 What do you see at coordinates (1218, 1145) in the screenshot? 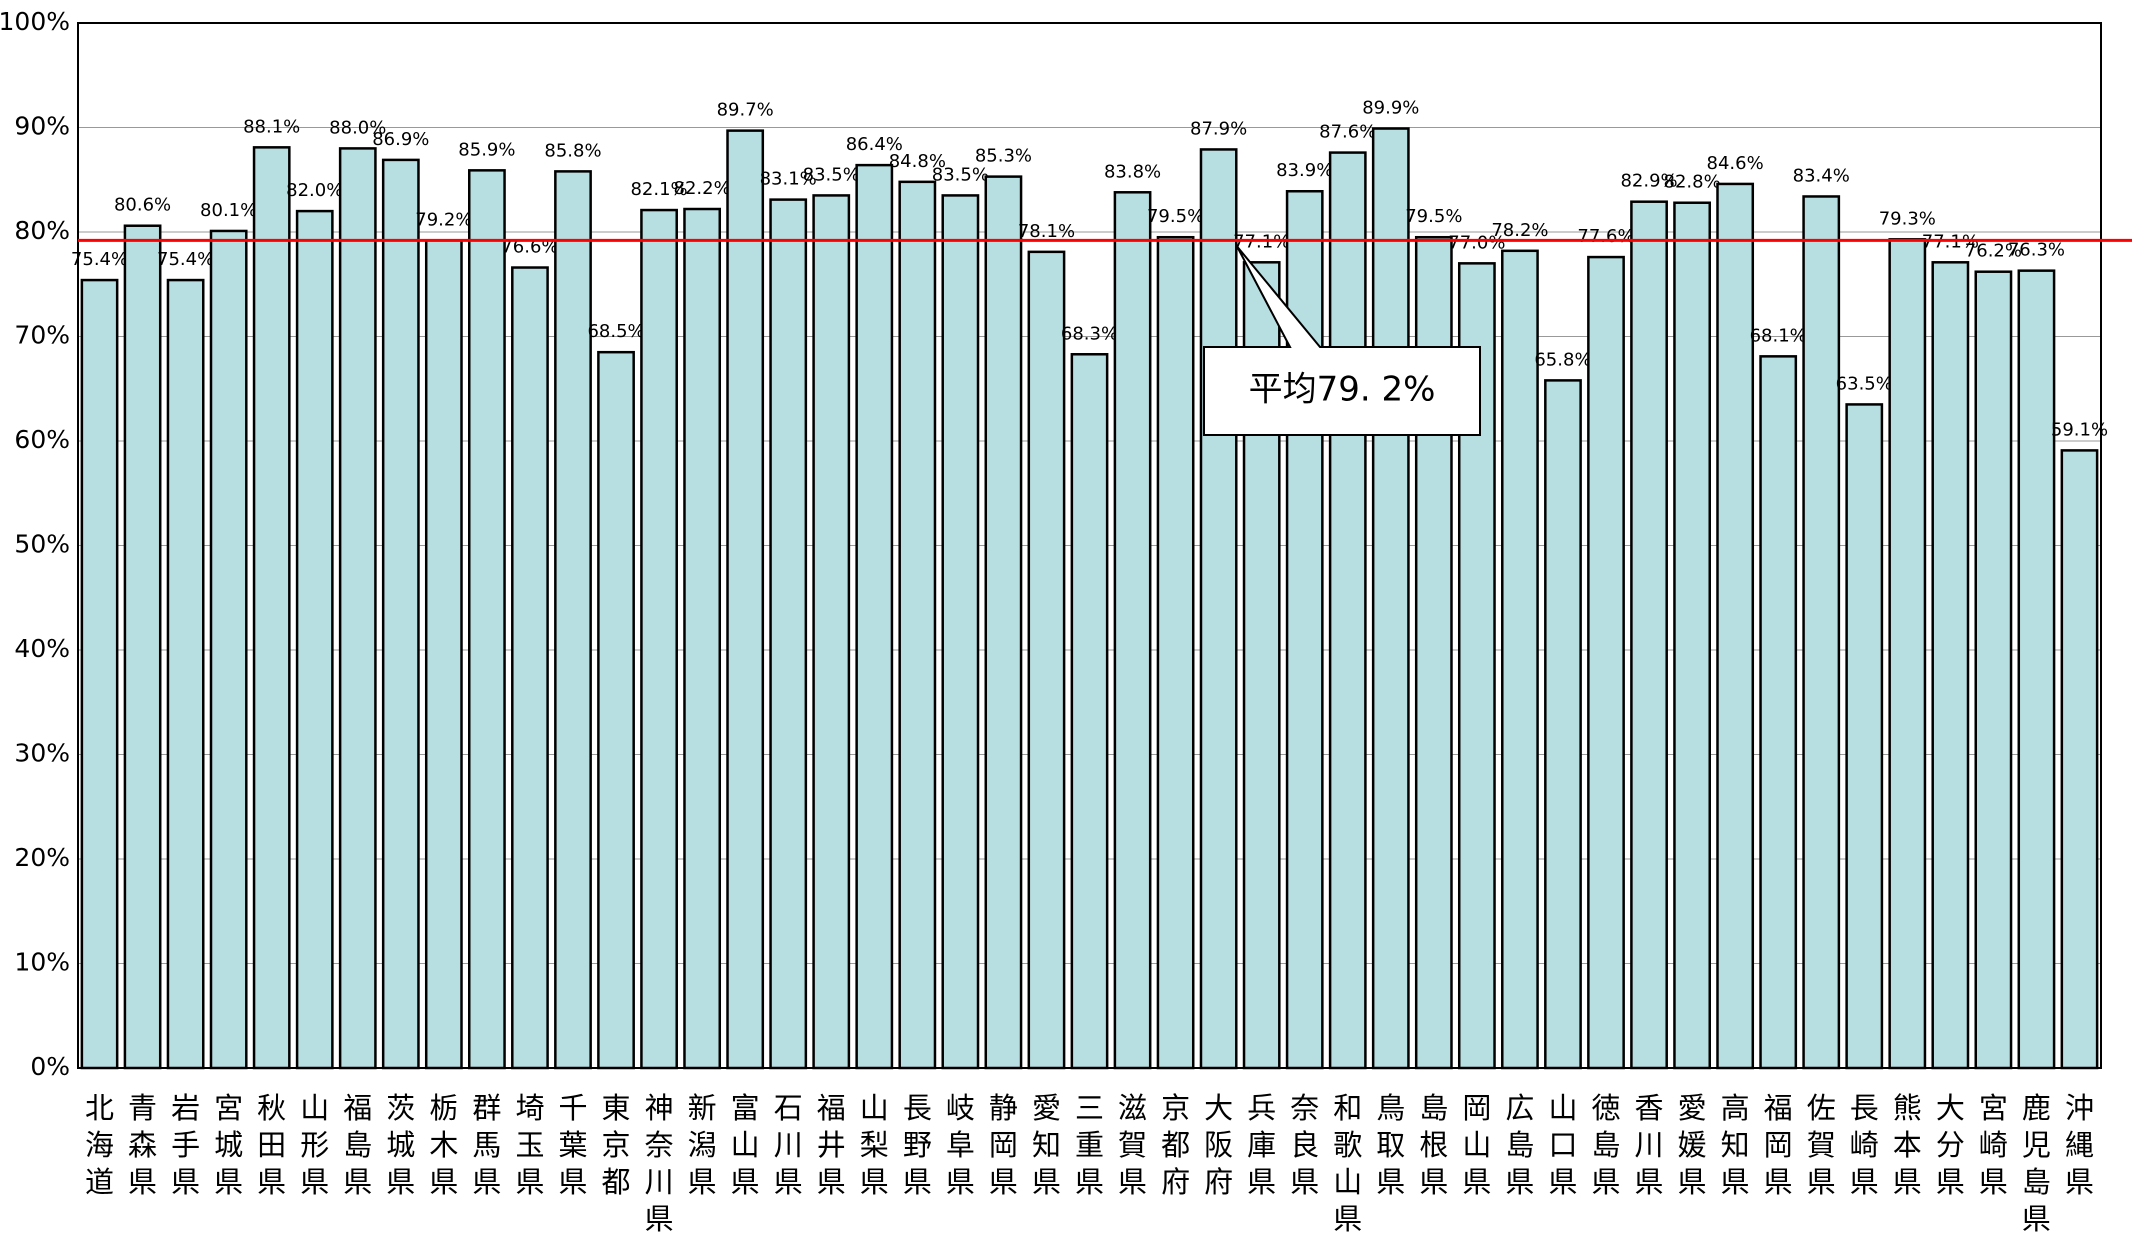
I see `x-tick-label: 大阪府` at bounding box center [1218, 1145].